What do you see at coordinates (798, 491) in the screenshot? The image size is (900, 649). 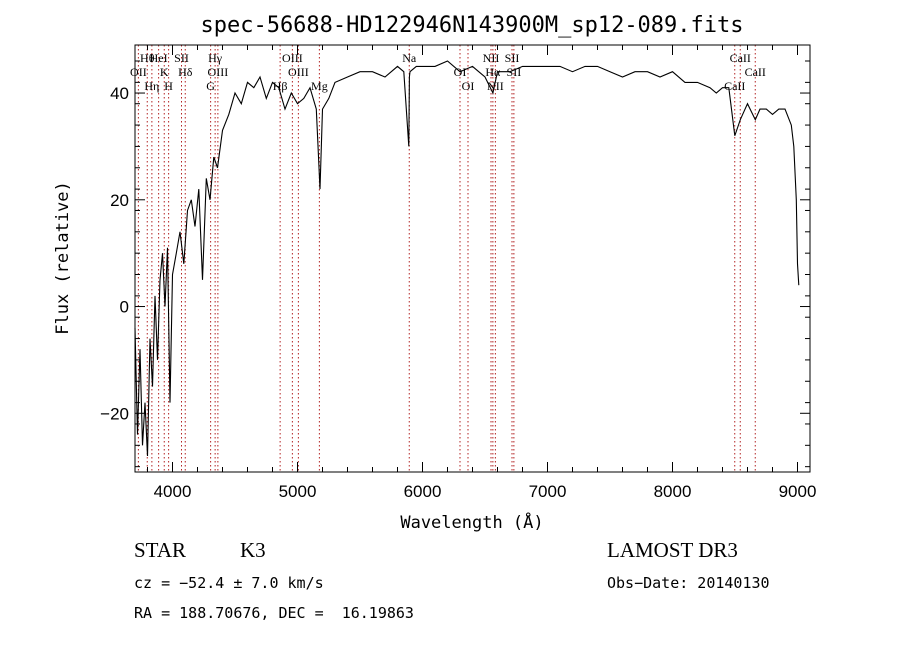 I see `x-tick-label: 9000` at bounding box center [798, 491].